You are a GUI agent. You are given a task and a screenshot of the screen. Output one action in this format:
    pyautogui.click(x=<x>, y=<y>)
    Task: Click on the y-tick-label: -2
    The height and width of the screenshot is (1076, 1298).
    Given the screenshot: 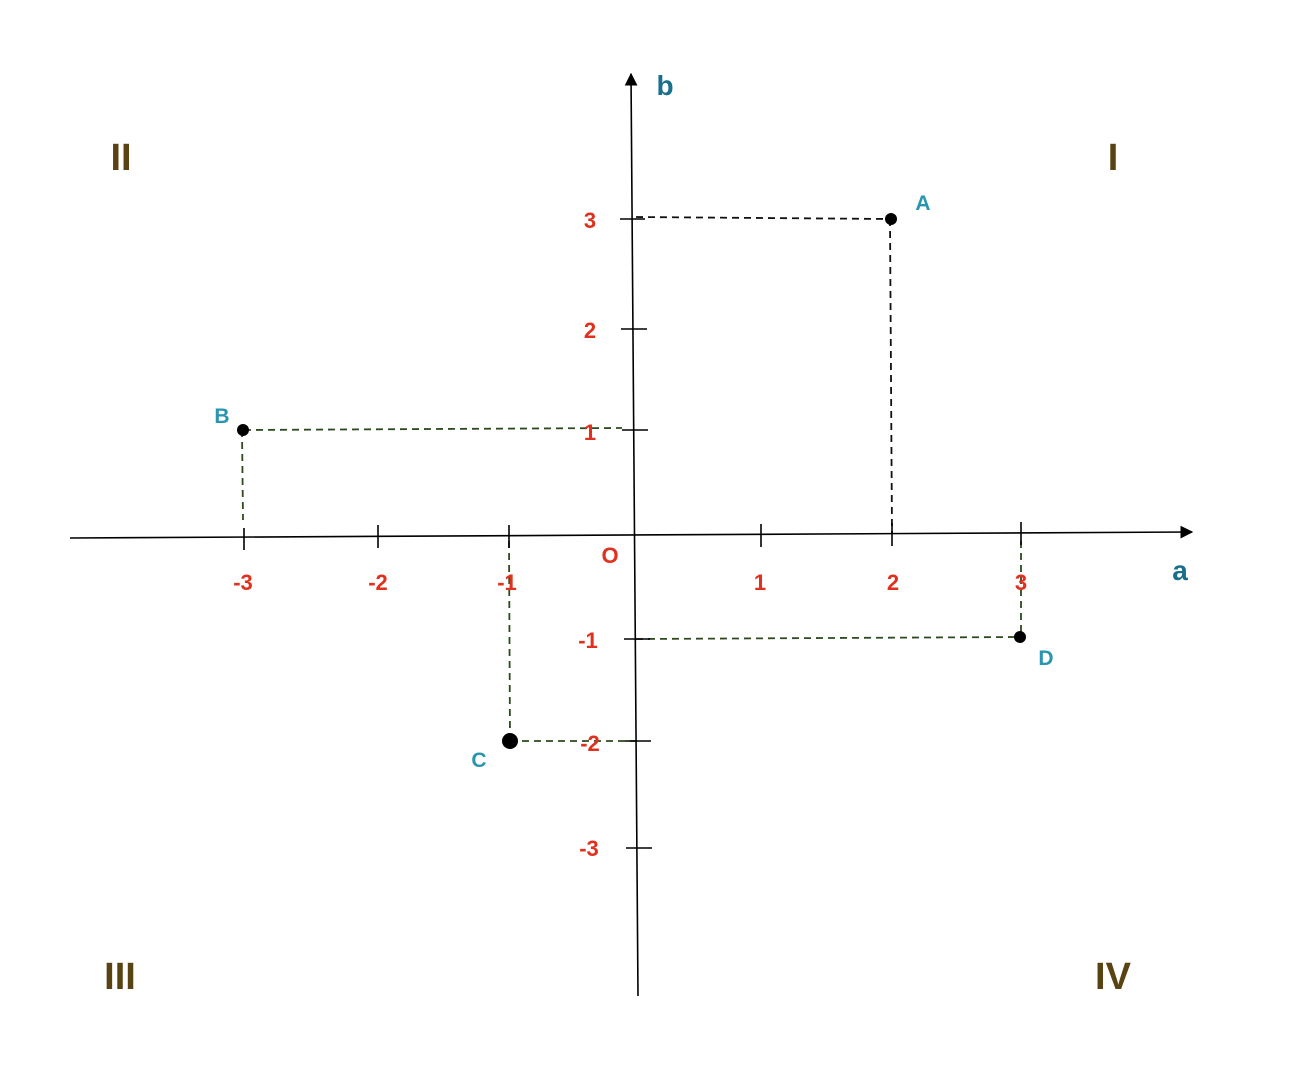 What is the action you would take?
    pyautogui.click(x=590, y=743)
    